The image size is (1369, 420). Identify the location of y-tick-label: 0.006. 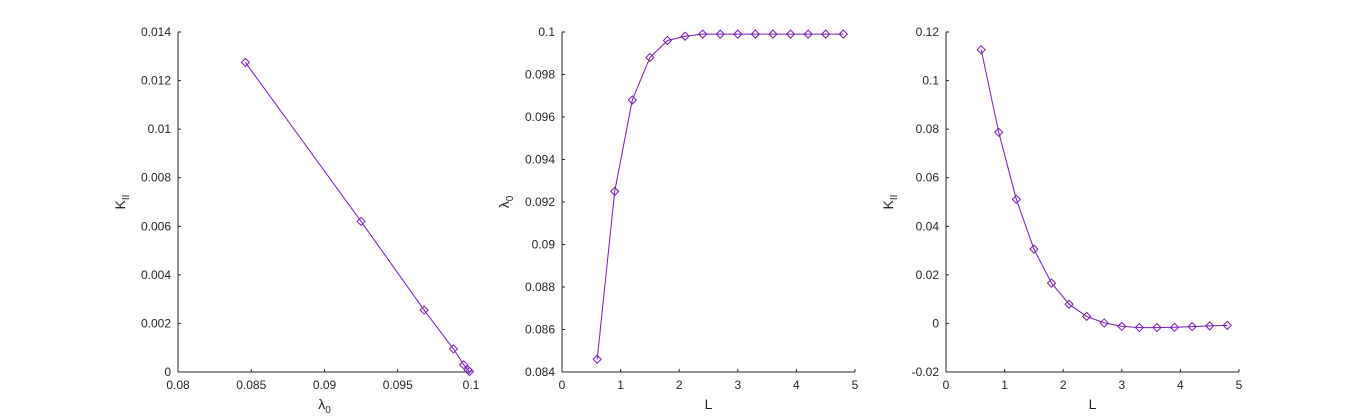
(156, 226).